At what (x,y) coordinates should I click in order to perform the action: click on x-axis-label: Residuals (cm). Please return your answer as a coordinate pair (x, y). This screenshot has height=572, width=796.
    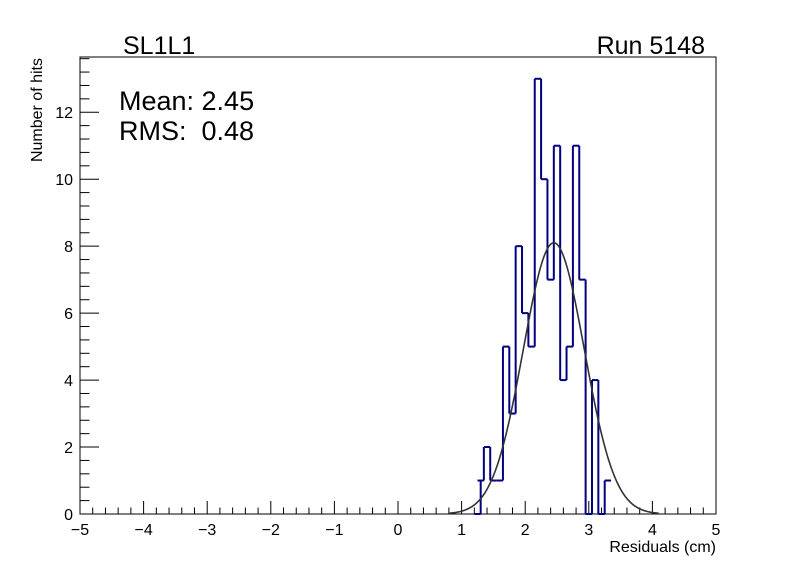
    Looking at the image, I should click on (662, 547).